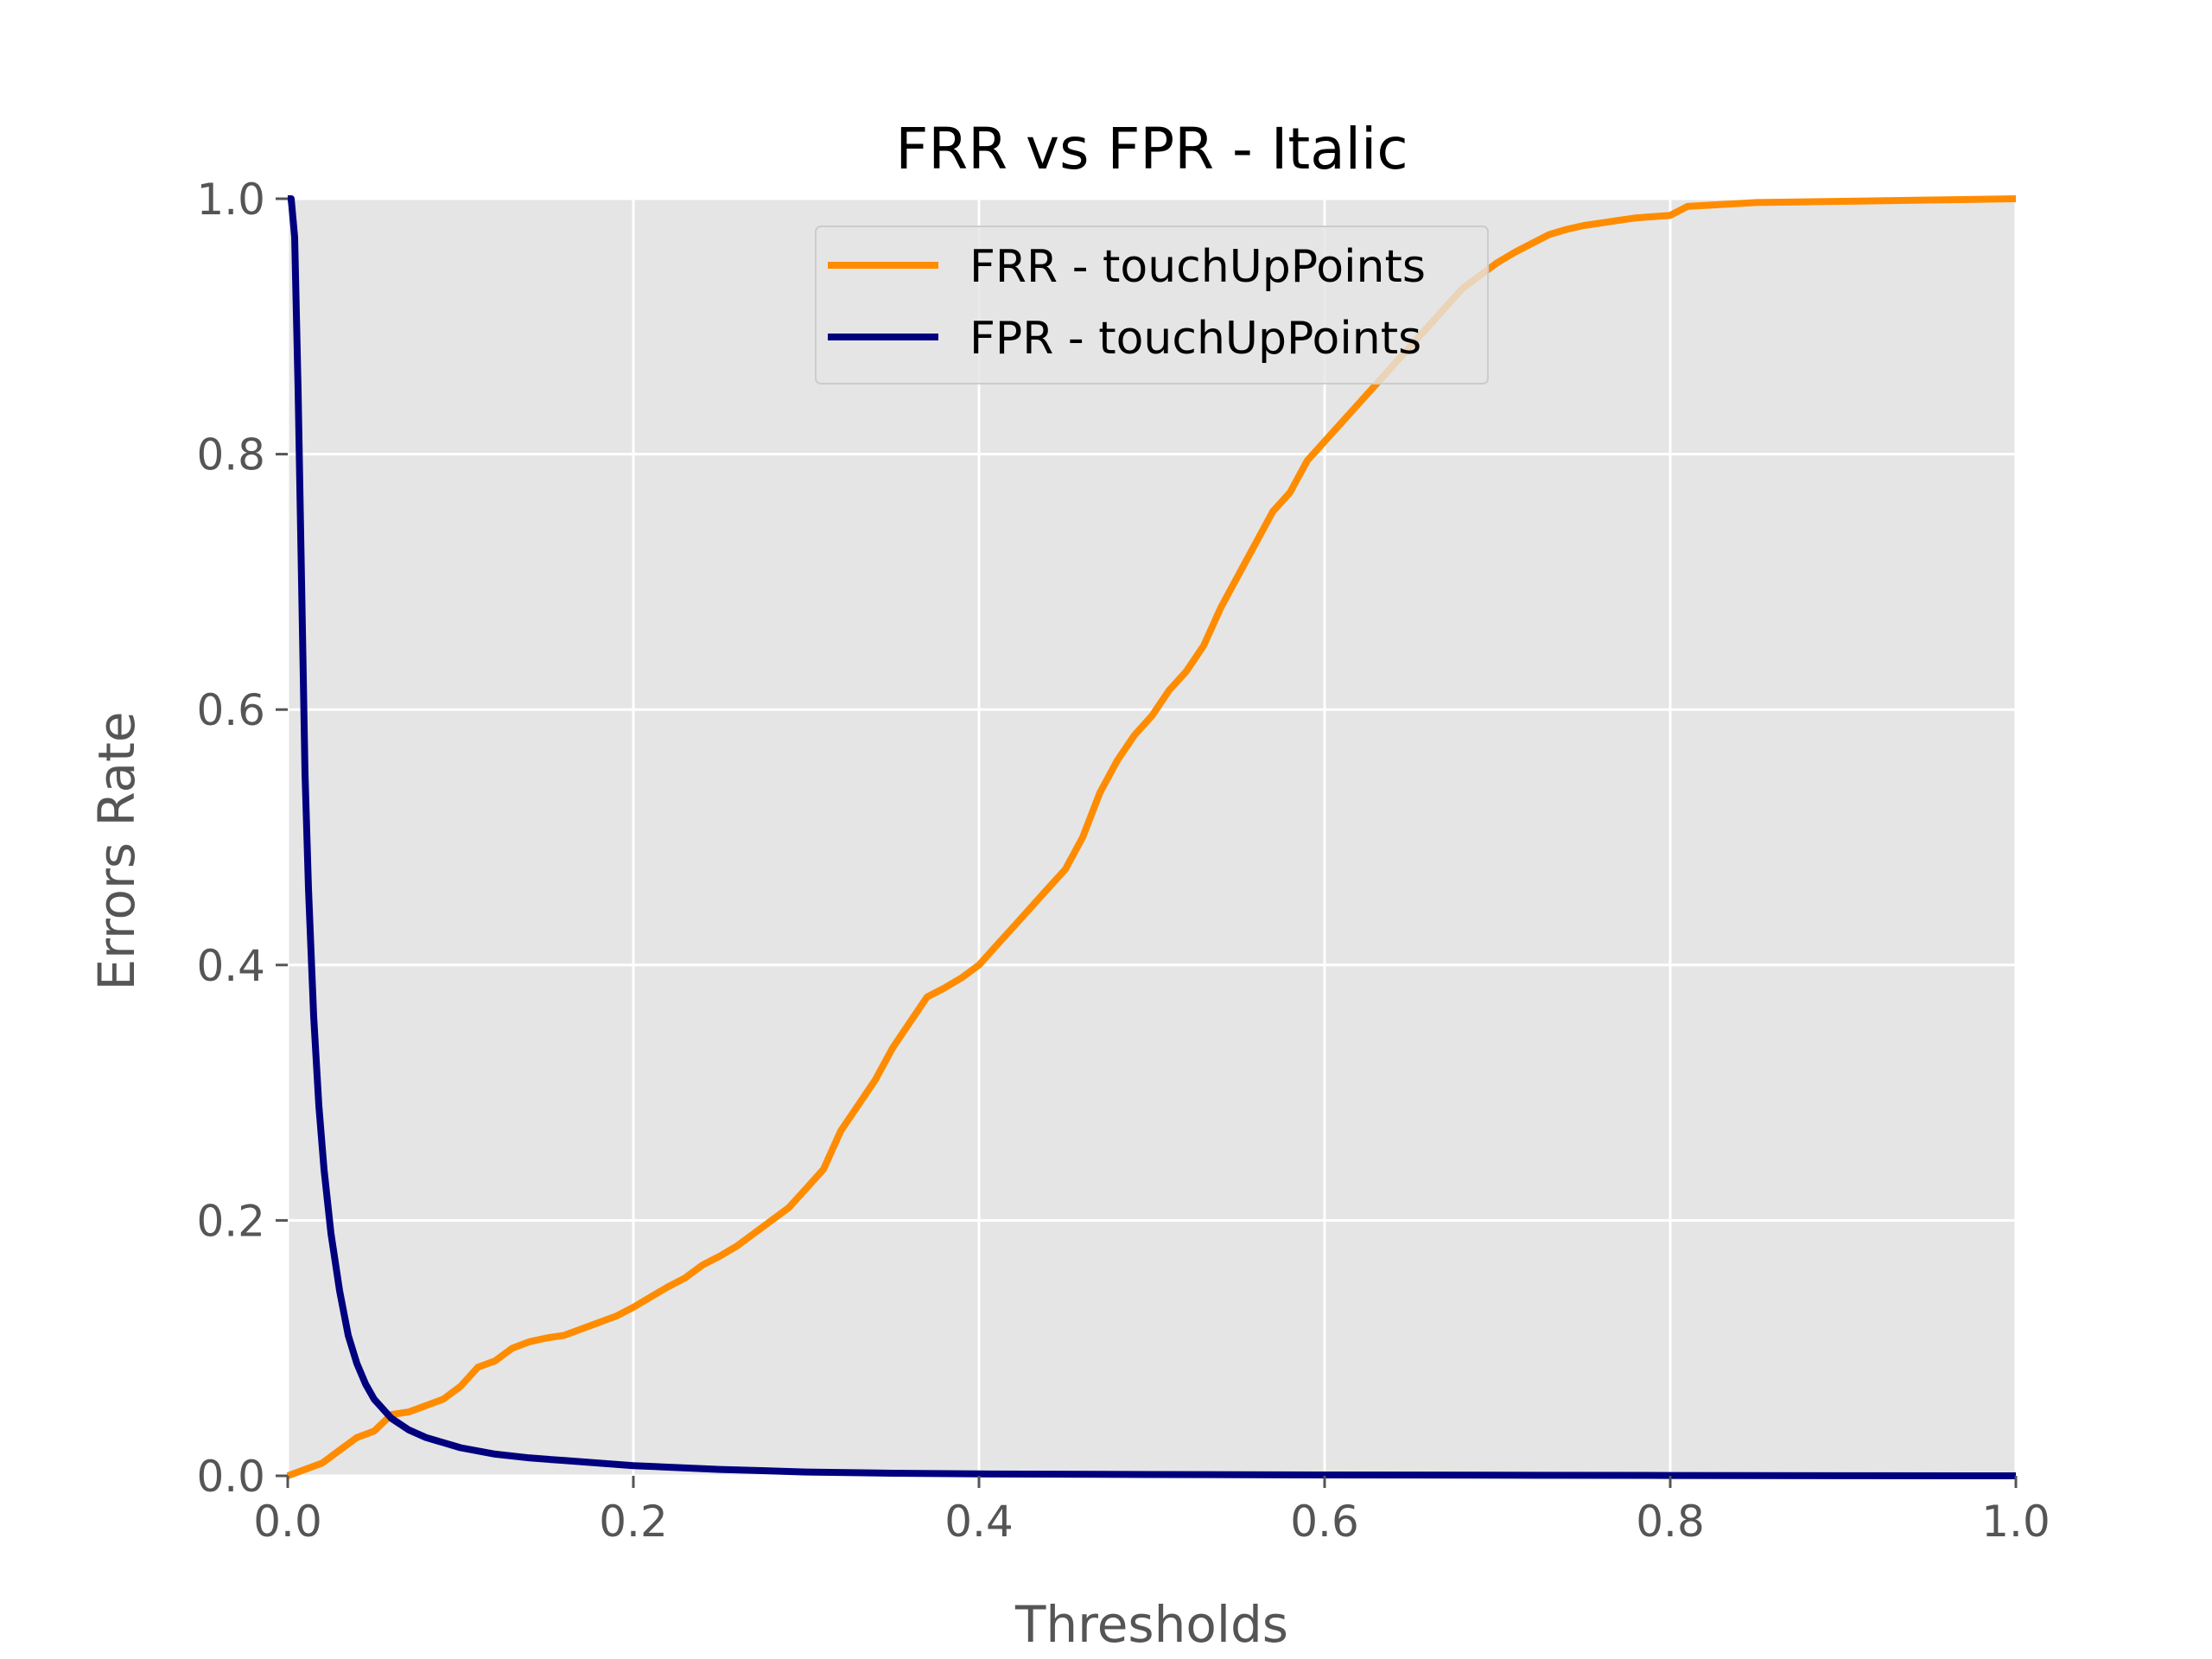 The height and width of the screenshot is (1659, 2212). What do you see at coordinates (979, 1522) in the screenshot?
I see `x-tick-label: 0.4` at bounding box center [979, 1522].